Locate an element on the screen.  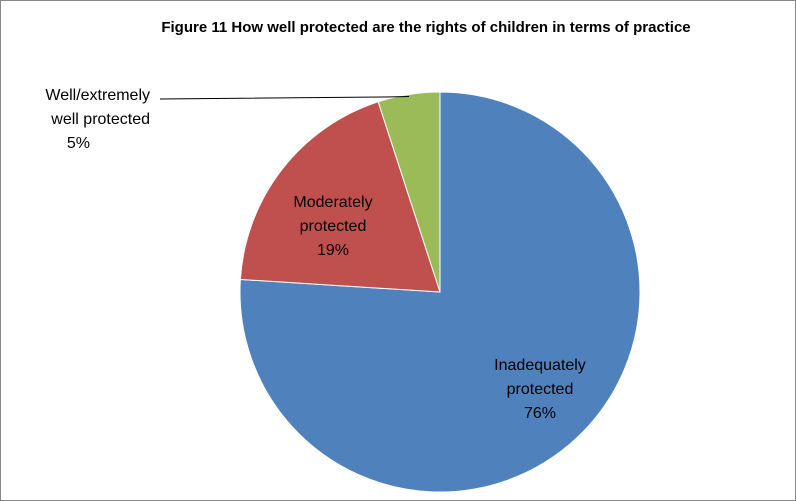
leader-line-well-protected is located at coordinates (284, 97).